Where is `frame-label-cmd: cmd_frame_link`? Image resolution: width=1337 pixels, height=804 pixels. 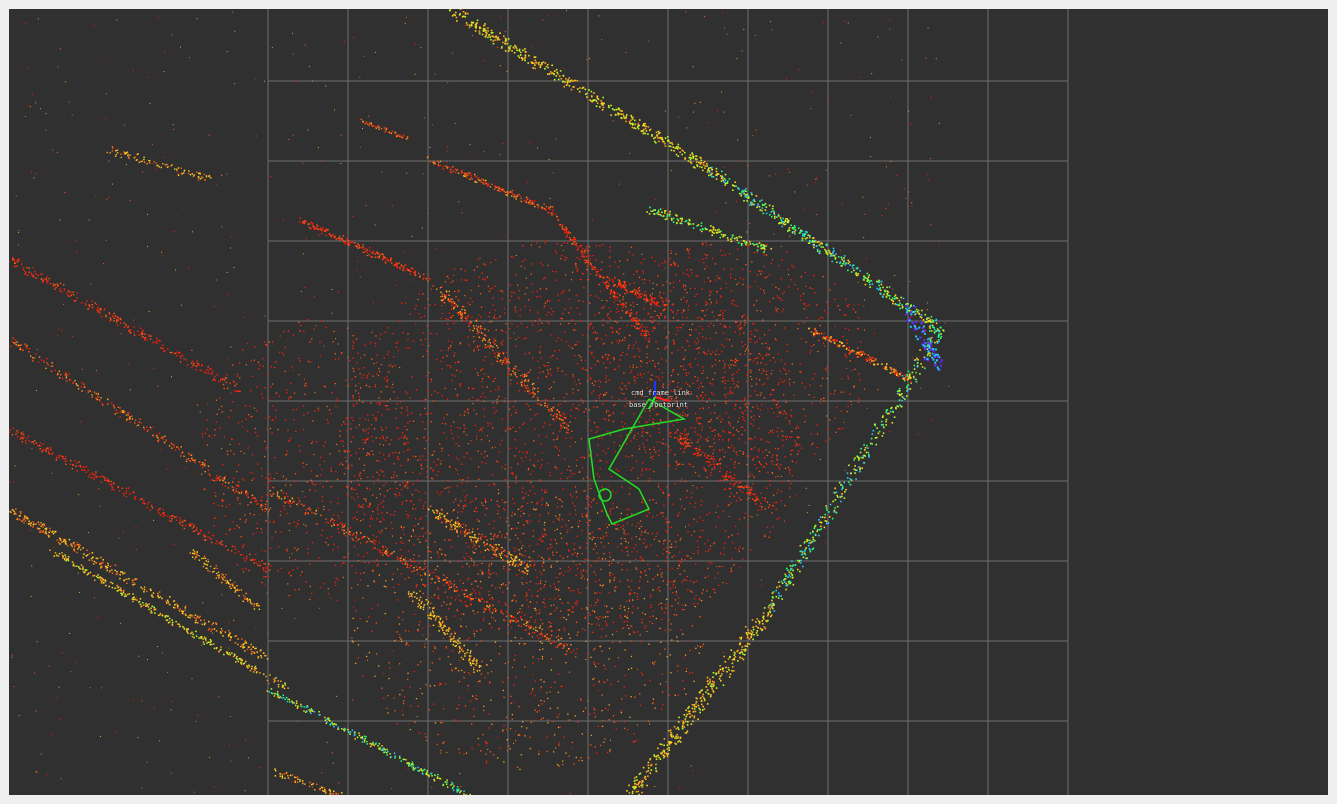
frame-label-cmd: cmd_frame_link is located at coordinates (661, 393).